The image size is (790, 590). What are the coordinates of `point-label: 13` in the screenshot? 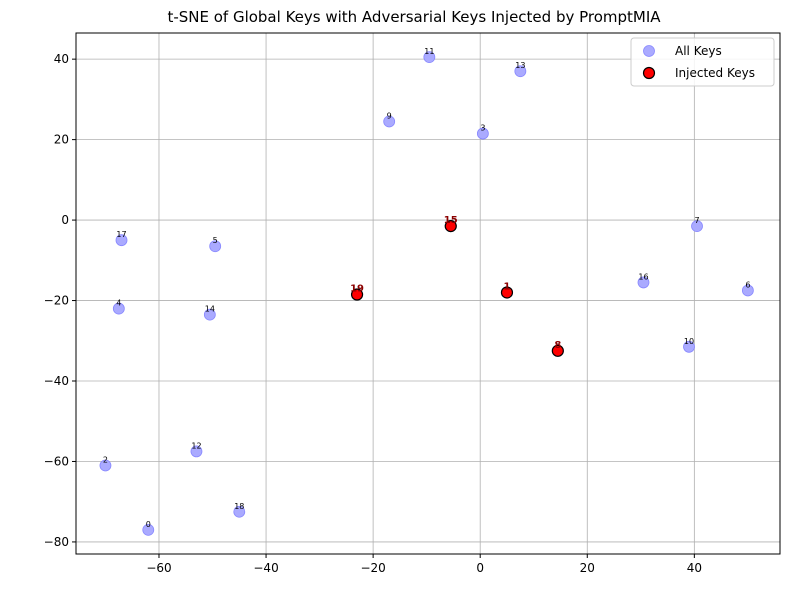 It's located at (520, 65).